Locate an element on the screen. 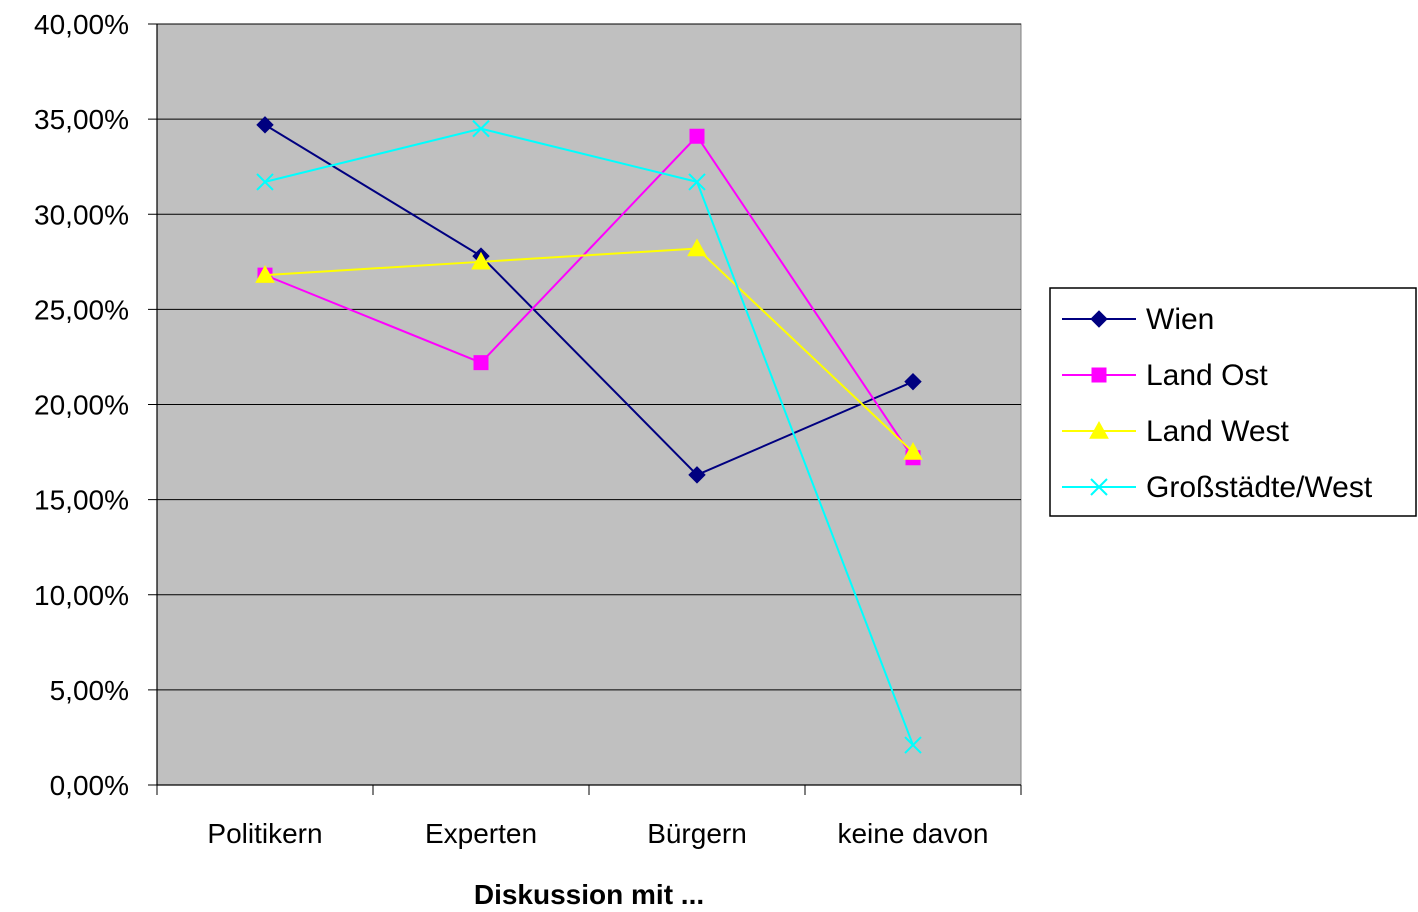  legend-label: Land West is located at coordinates (1218, 431).